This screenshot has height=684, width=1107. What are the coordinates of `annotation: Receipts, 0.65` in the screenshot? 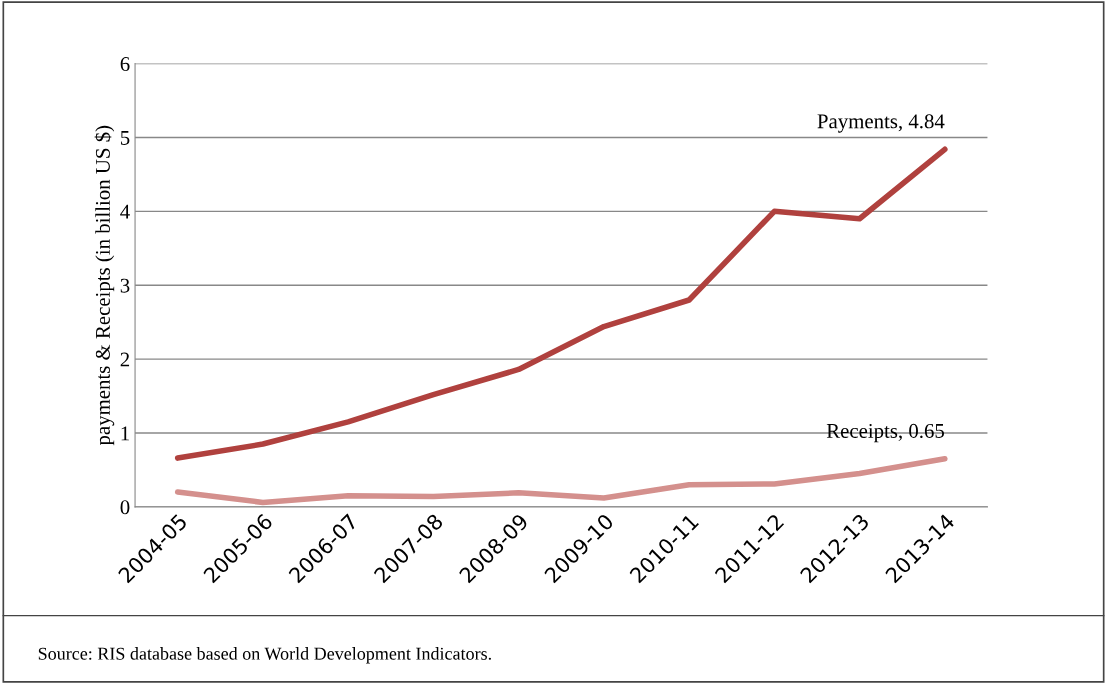 It's located at (885, 433).